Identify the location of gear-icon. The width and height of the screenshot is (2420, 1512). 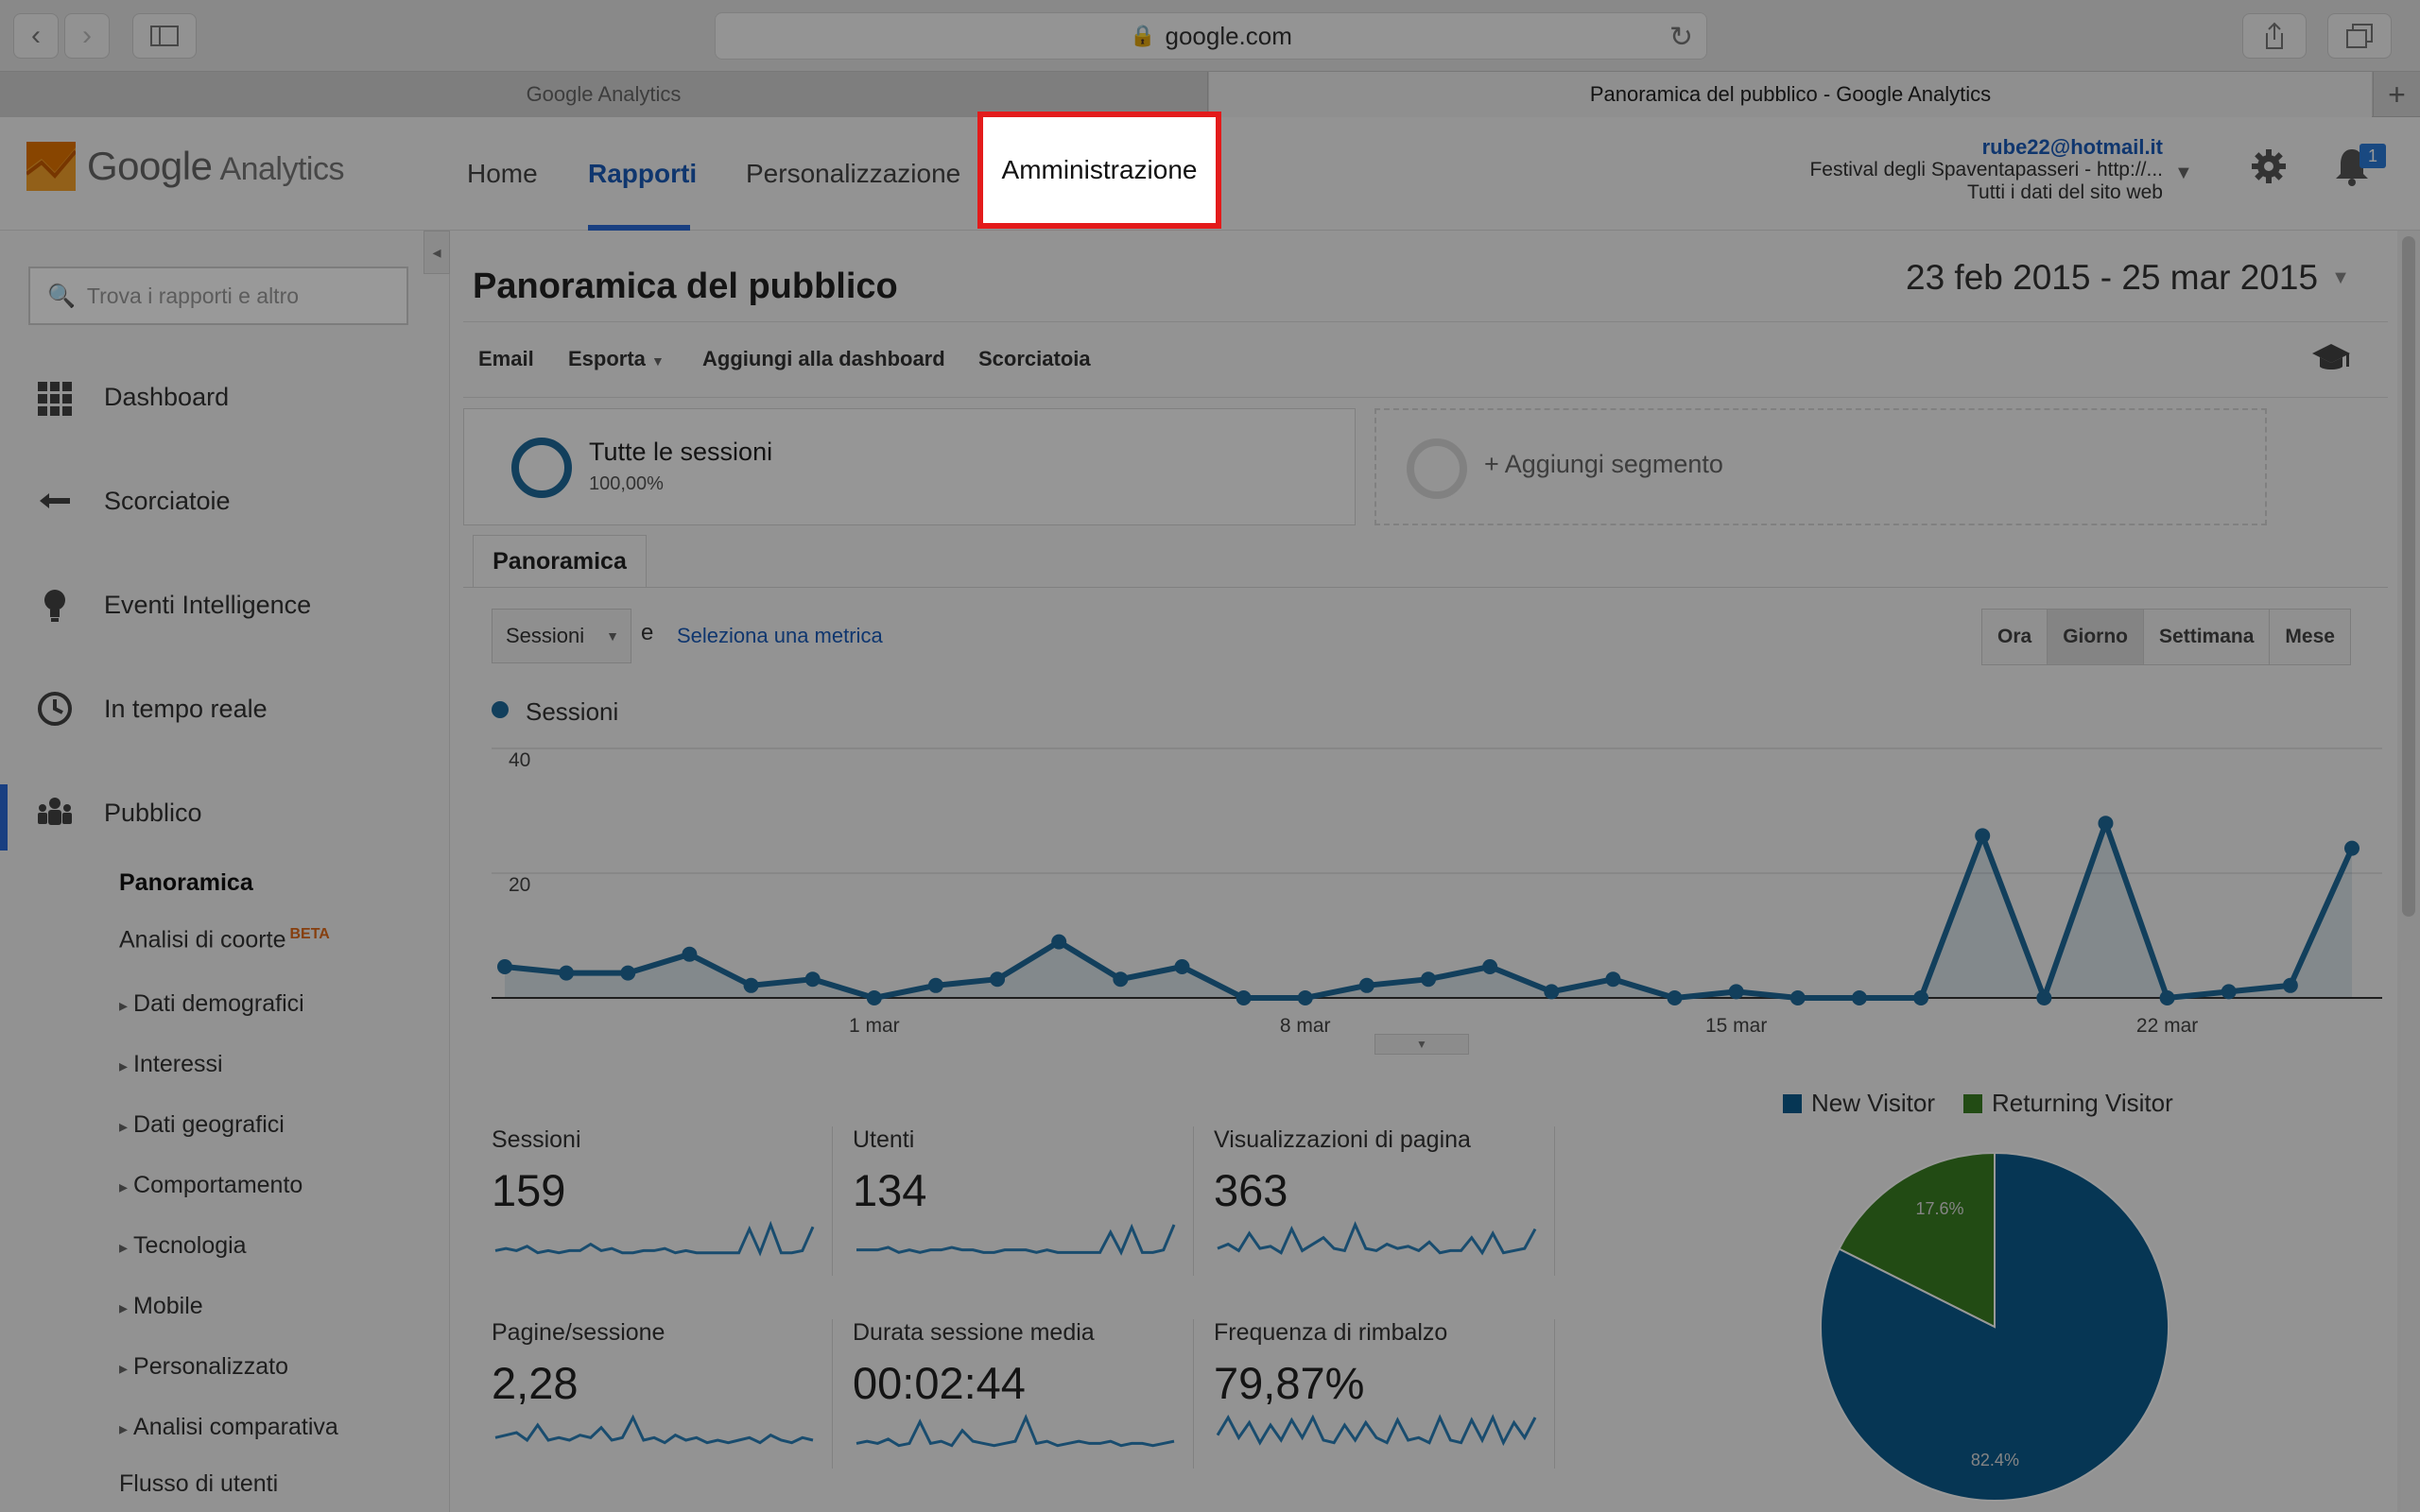
(2269, 166).